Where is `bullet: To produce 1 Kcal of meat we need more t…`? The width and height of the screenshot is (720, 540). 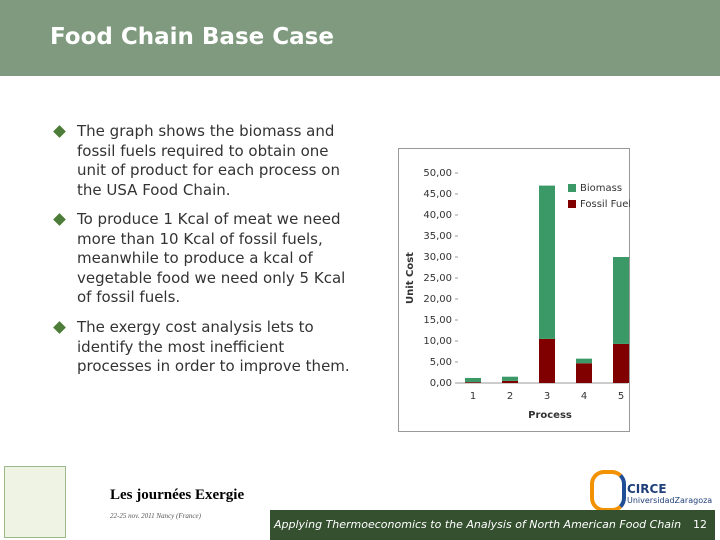
bullet: To produce 1 Kcal of meat we need more t… is located at coordinates (202, 259).